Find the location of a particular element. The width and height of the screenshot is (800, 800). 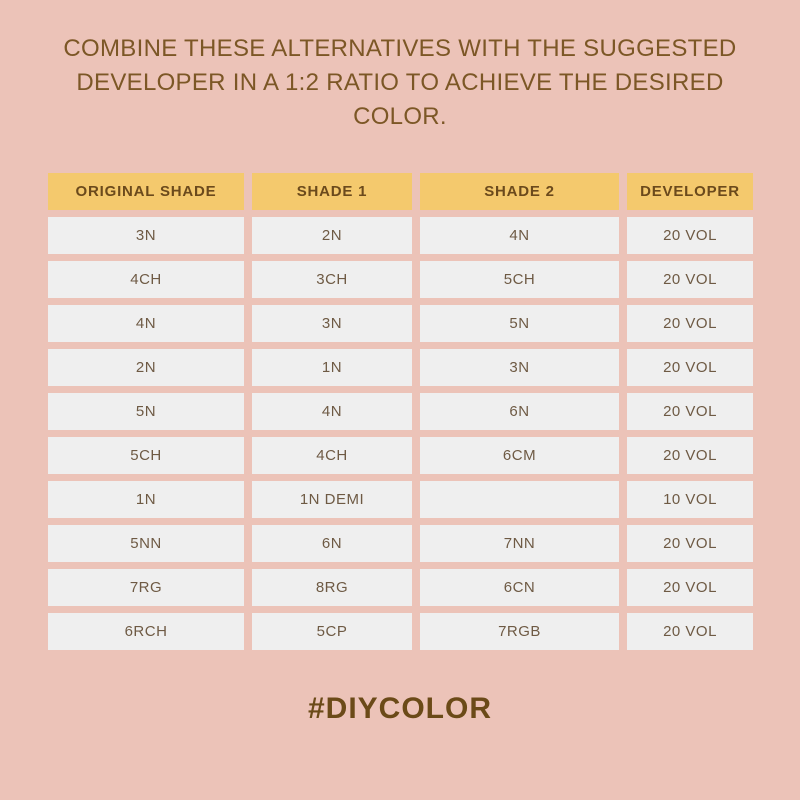

table-cell: 5NN is located at coordinates (146, 543).